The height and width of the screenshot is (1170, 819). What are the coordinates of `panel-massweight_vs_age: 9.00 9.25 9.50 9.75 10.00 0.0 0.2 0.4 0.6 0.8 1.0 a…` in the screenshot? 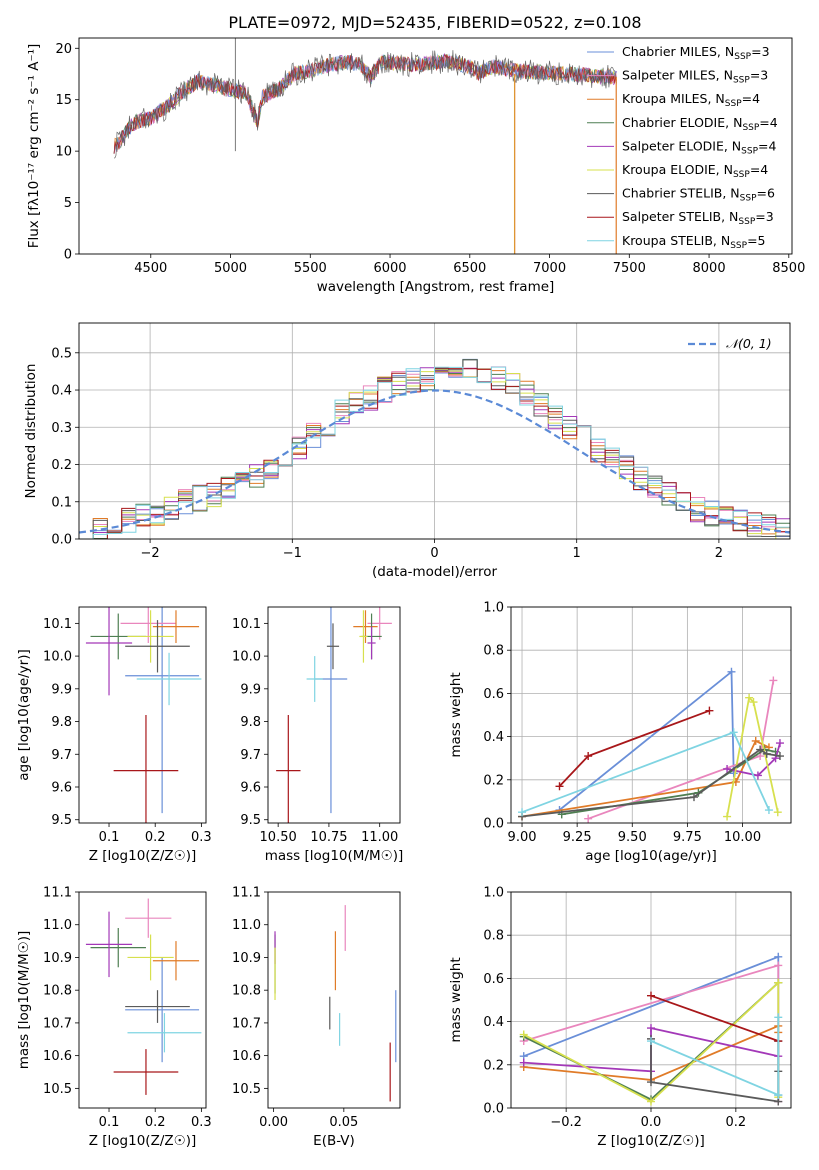 It's located at (620, 732).